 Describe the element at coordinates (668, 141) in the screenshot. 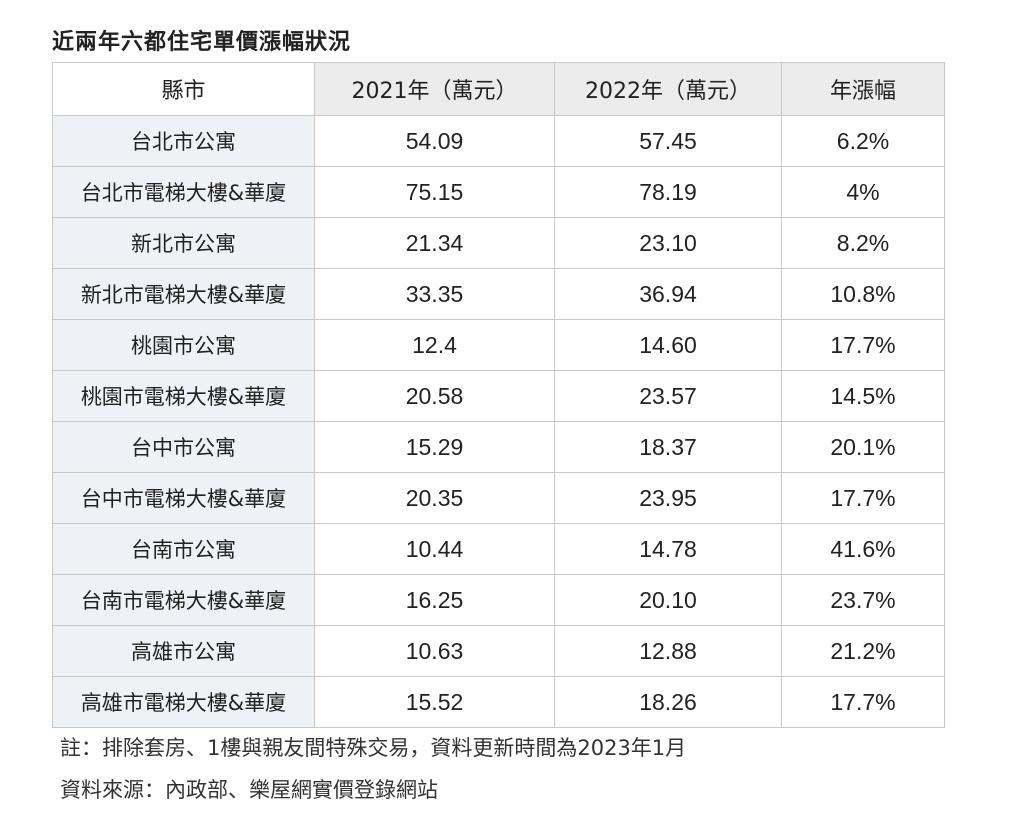

I see `price-2022-cell: 57.45` at that location.